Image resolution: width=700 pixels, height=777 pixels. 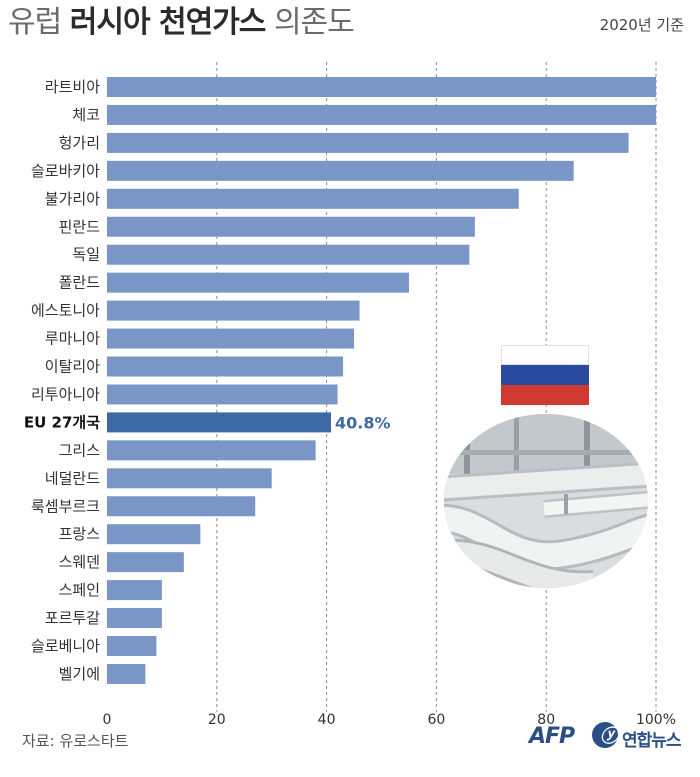 What do you see at coordinates (363, 422) in the screenshot?
I see `highlight-value-label: 40.8%` at bounding box center [363, 422].